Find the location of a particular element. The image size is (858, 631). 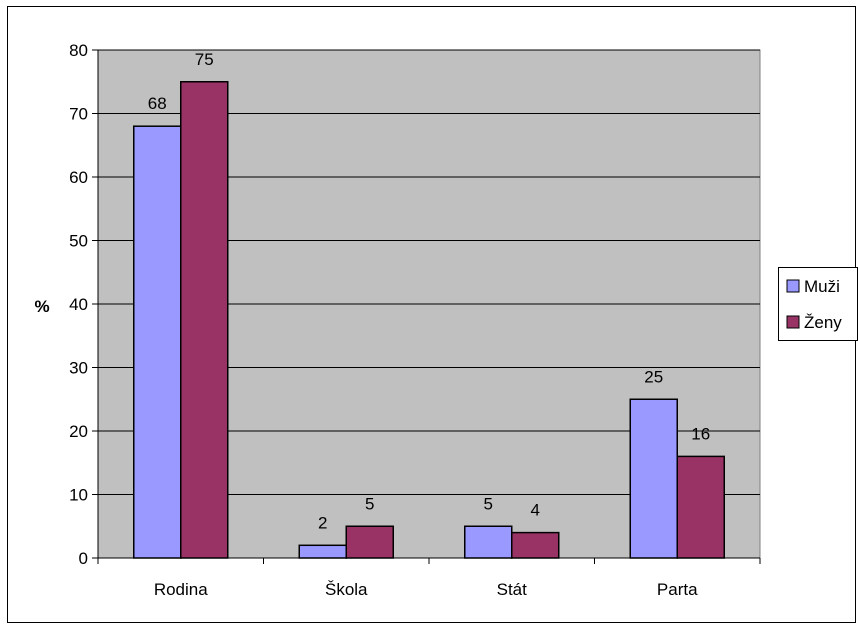

x-tick-label: Rodina is located at coordinates (181, 589).